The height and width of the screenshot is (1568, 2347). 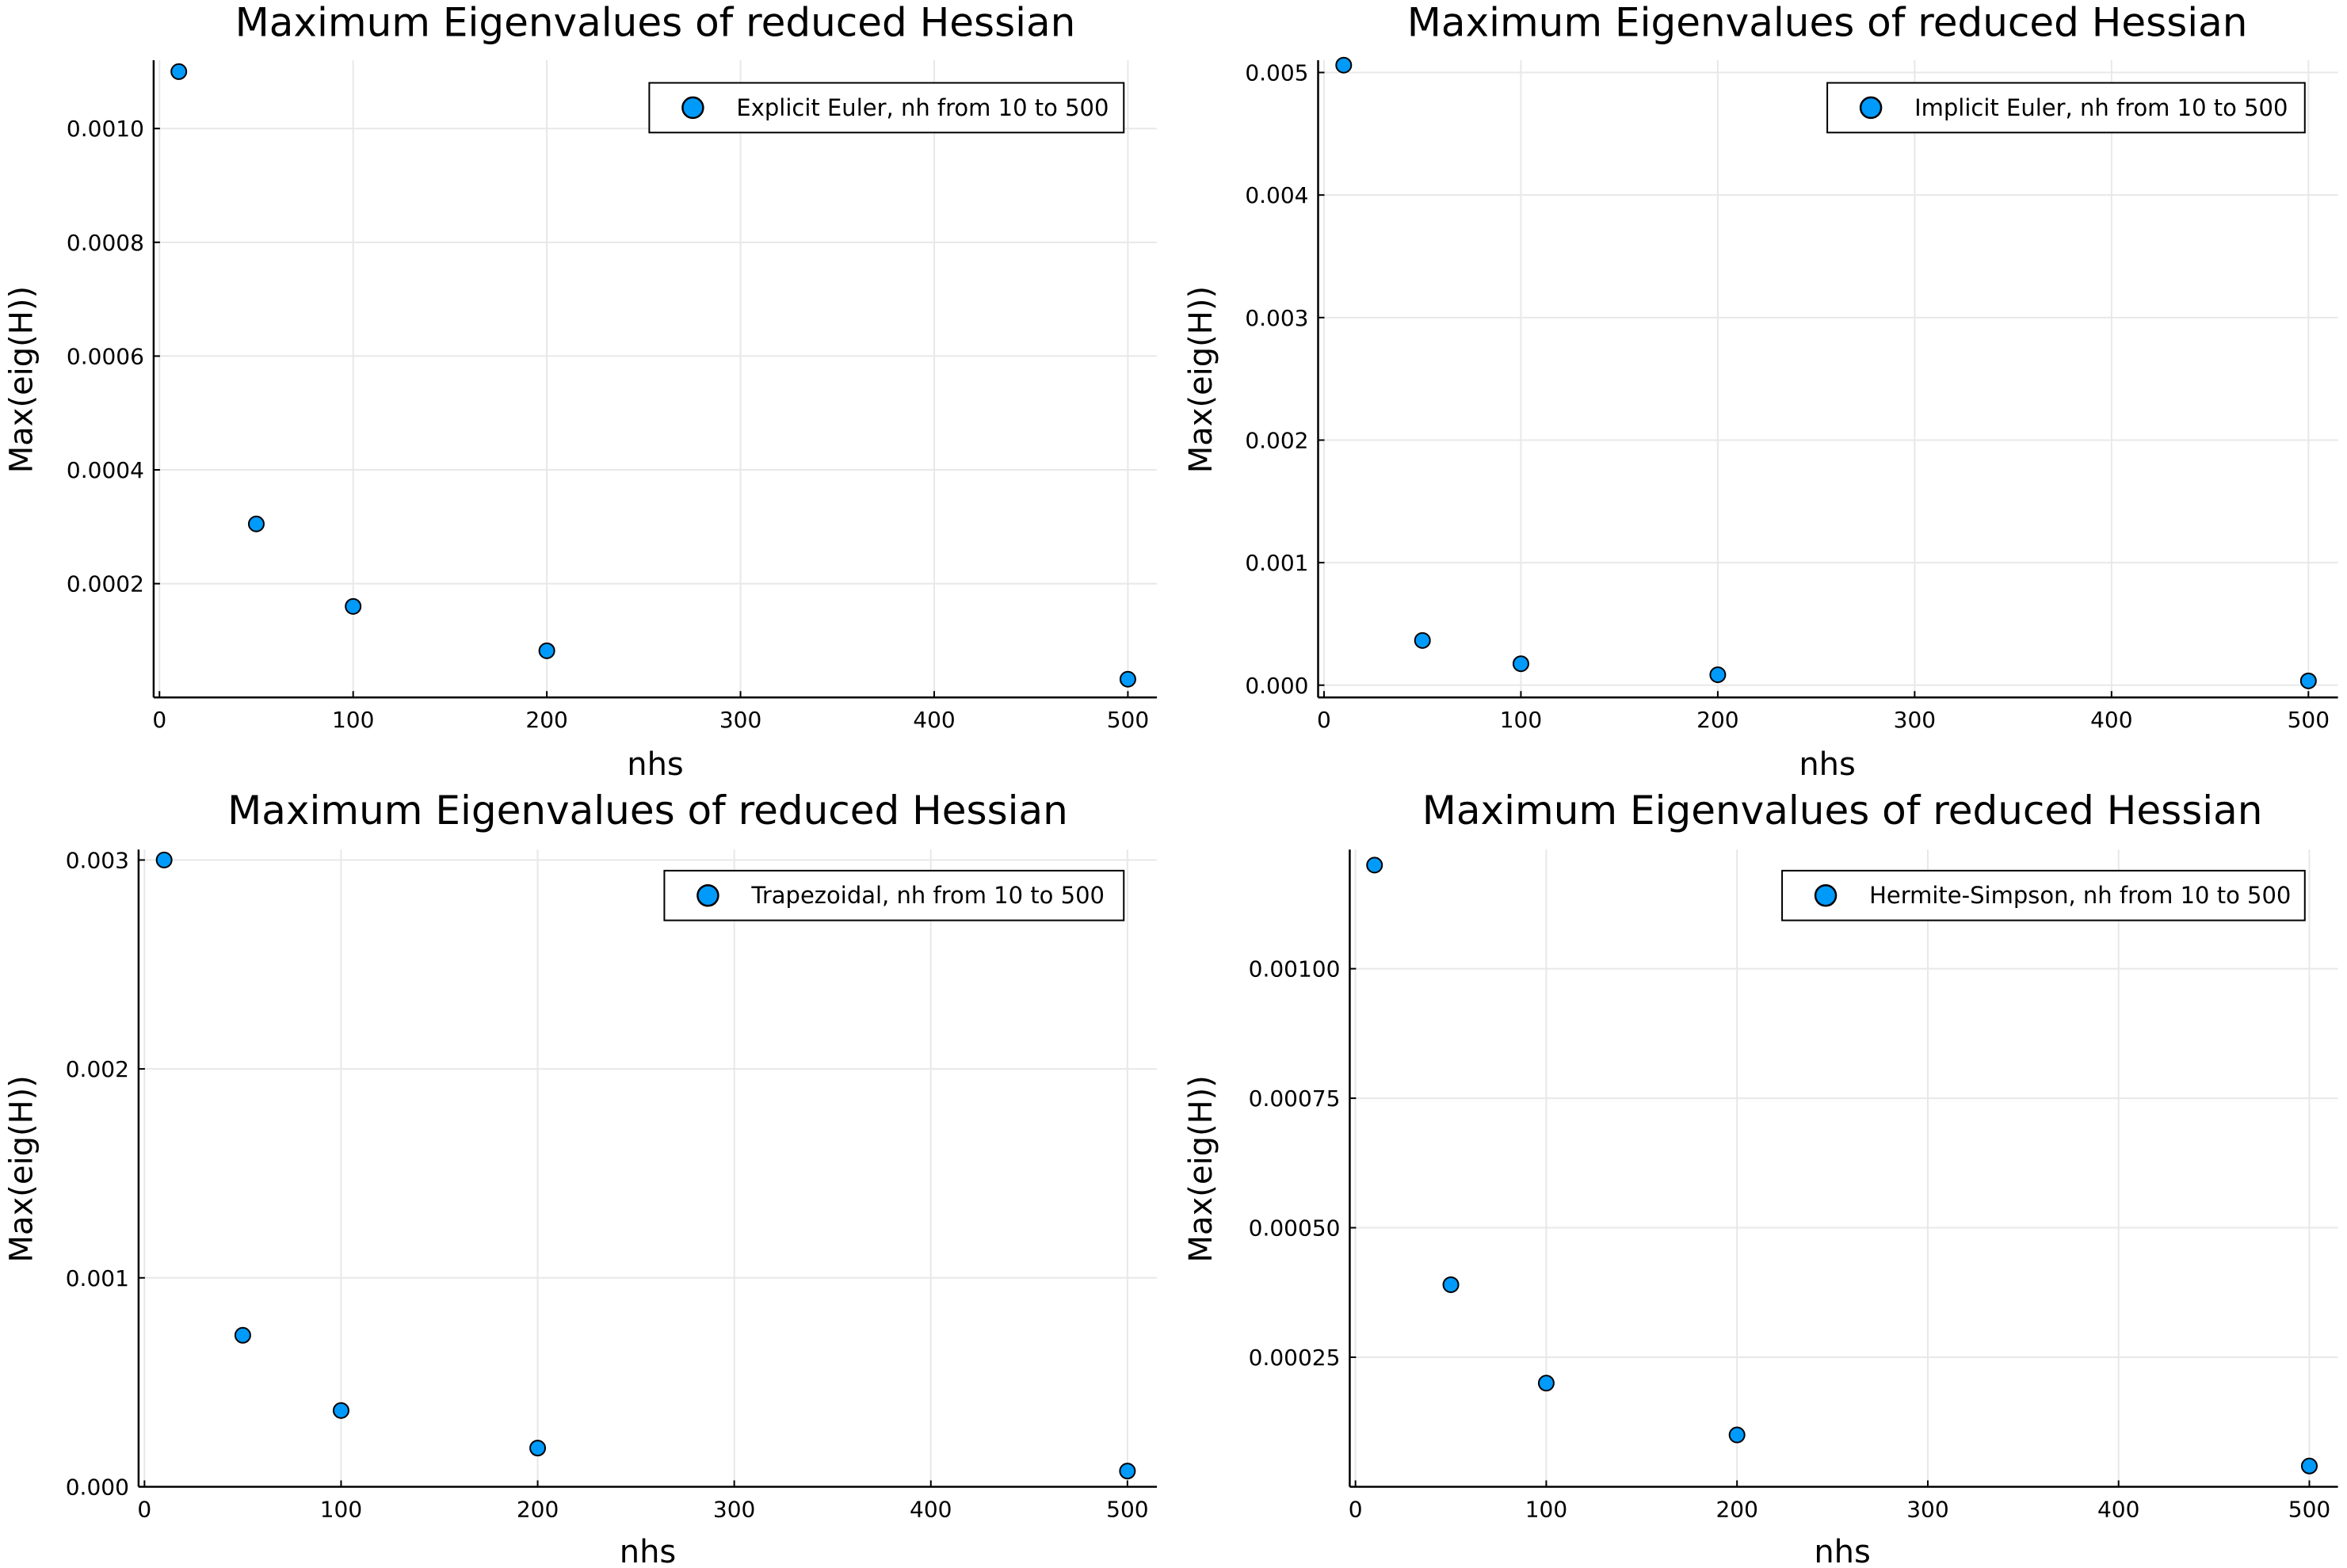 I want to click on legend-label: Implicit Euler, nh from 10 to 500, so click(x=2101, y=107).